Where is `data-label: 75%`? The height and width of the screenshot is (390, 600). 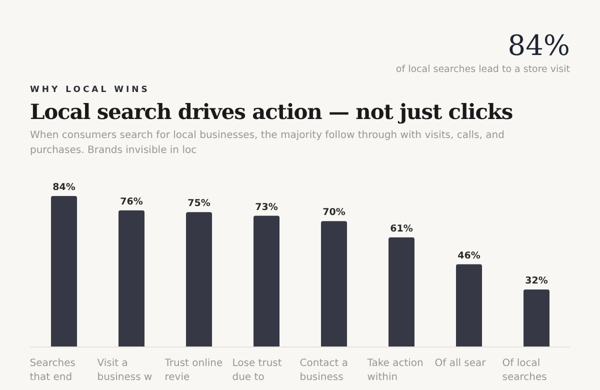 data-label: 75% is located at coordinates (199, 204).